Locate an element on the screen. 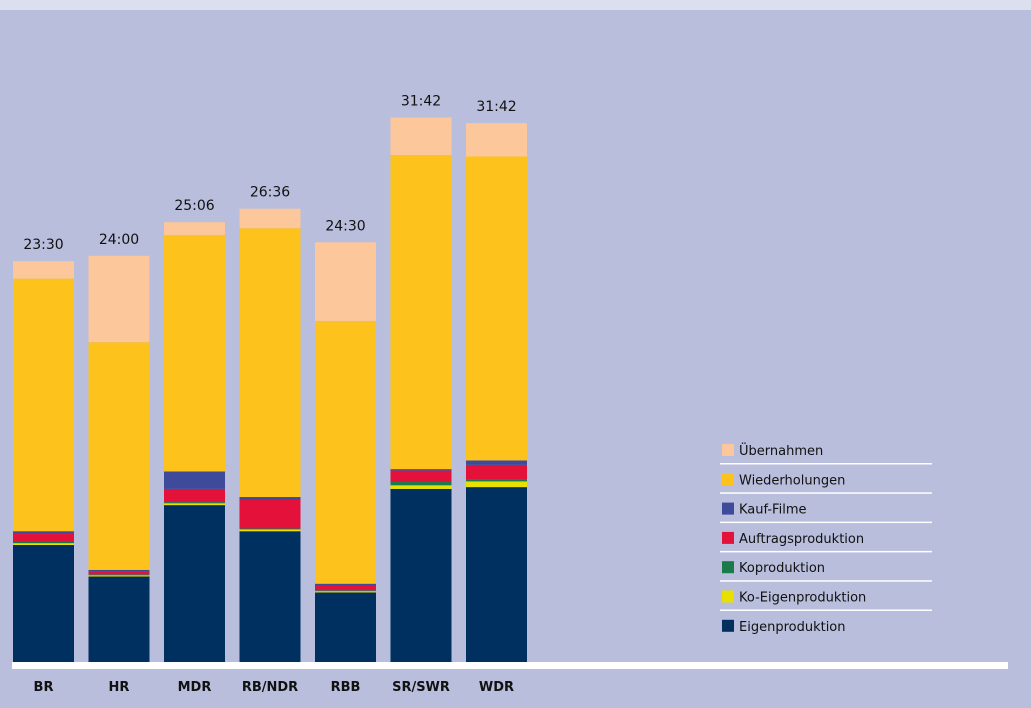 The height and width of the screenshot is (708, 1031). category-label-br: BR is located at coordinates (44, 687).